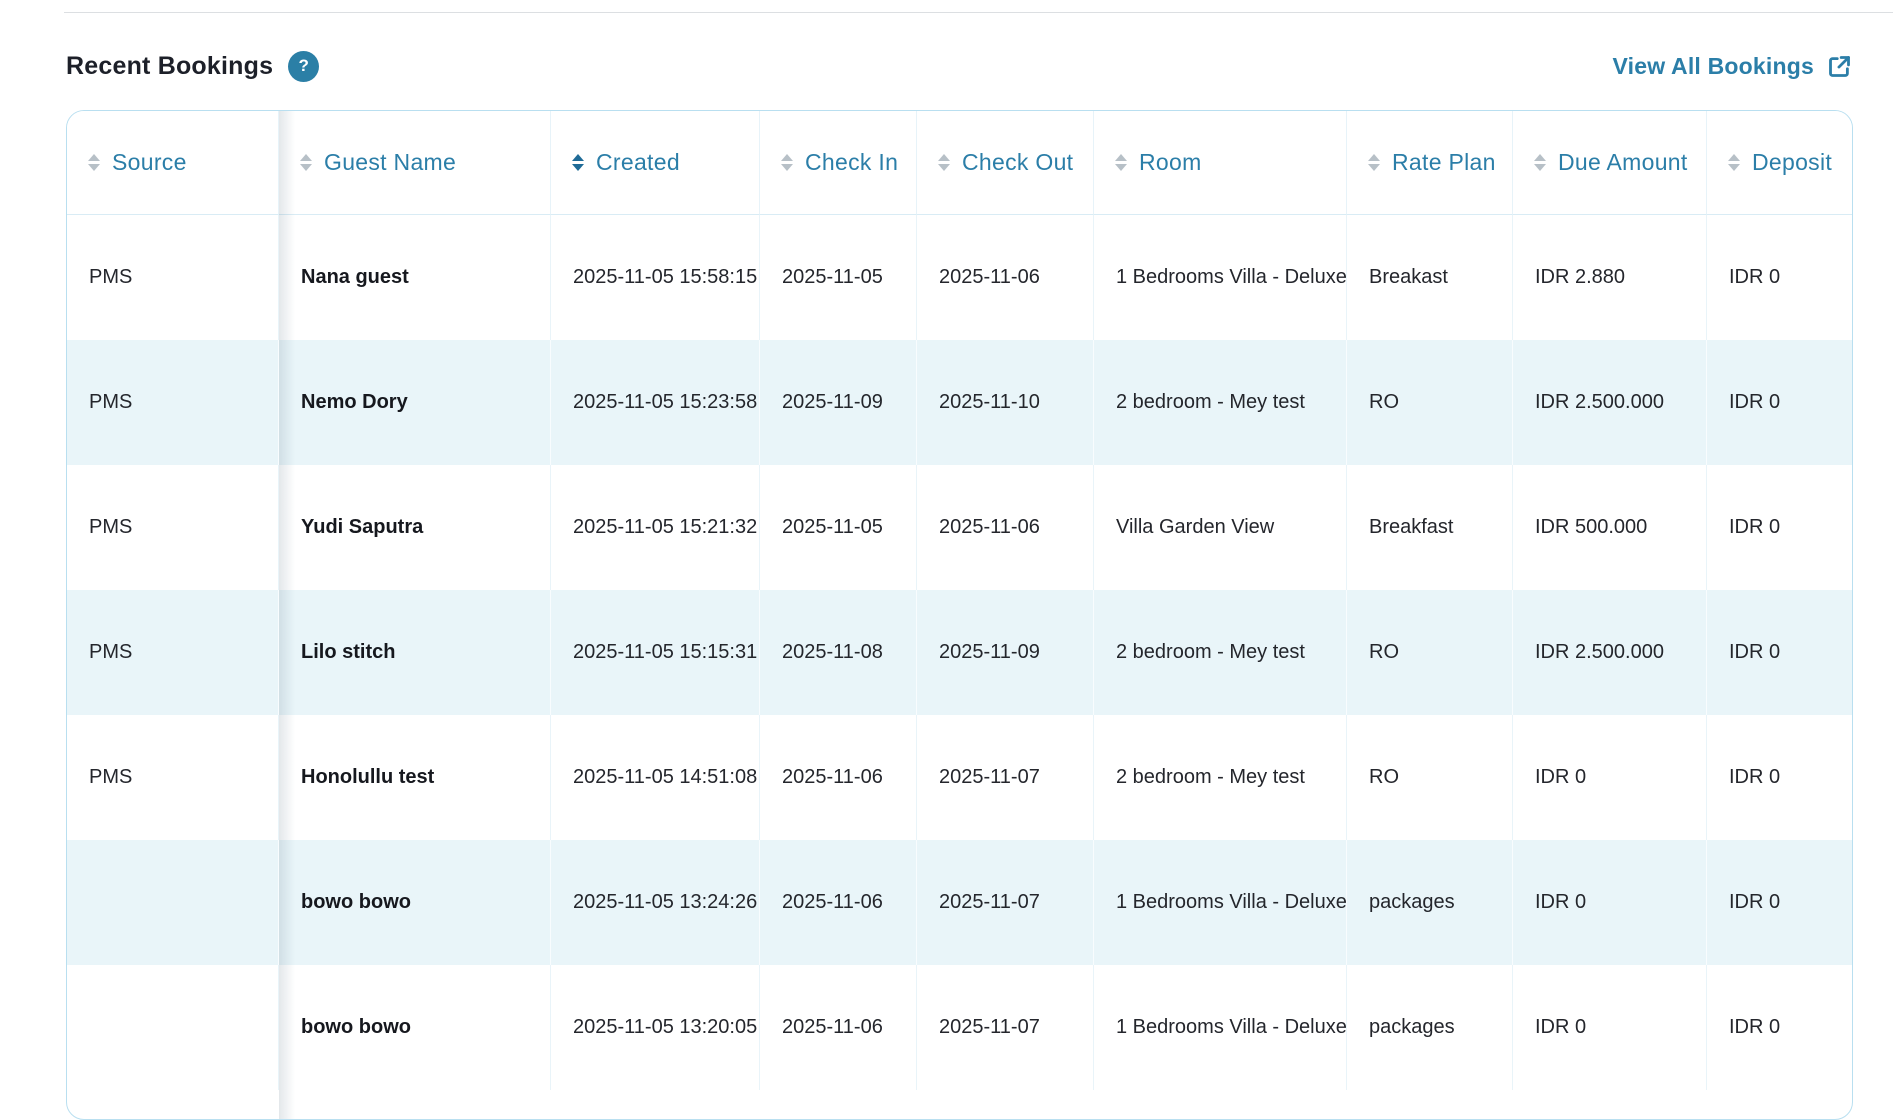  Describe the element at coordinates (415, 527) in the screenshot. I see `cell-guest_name: Yudi Saputra` at that location.